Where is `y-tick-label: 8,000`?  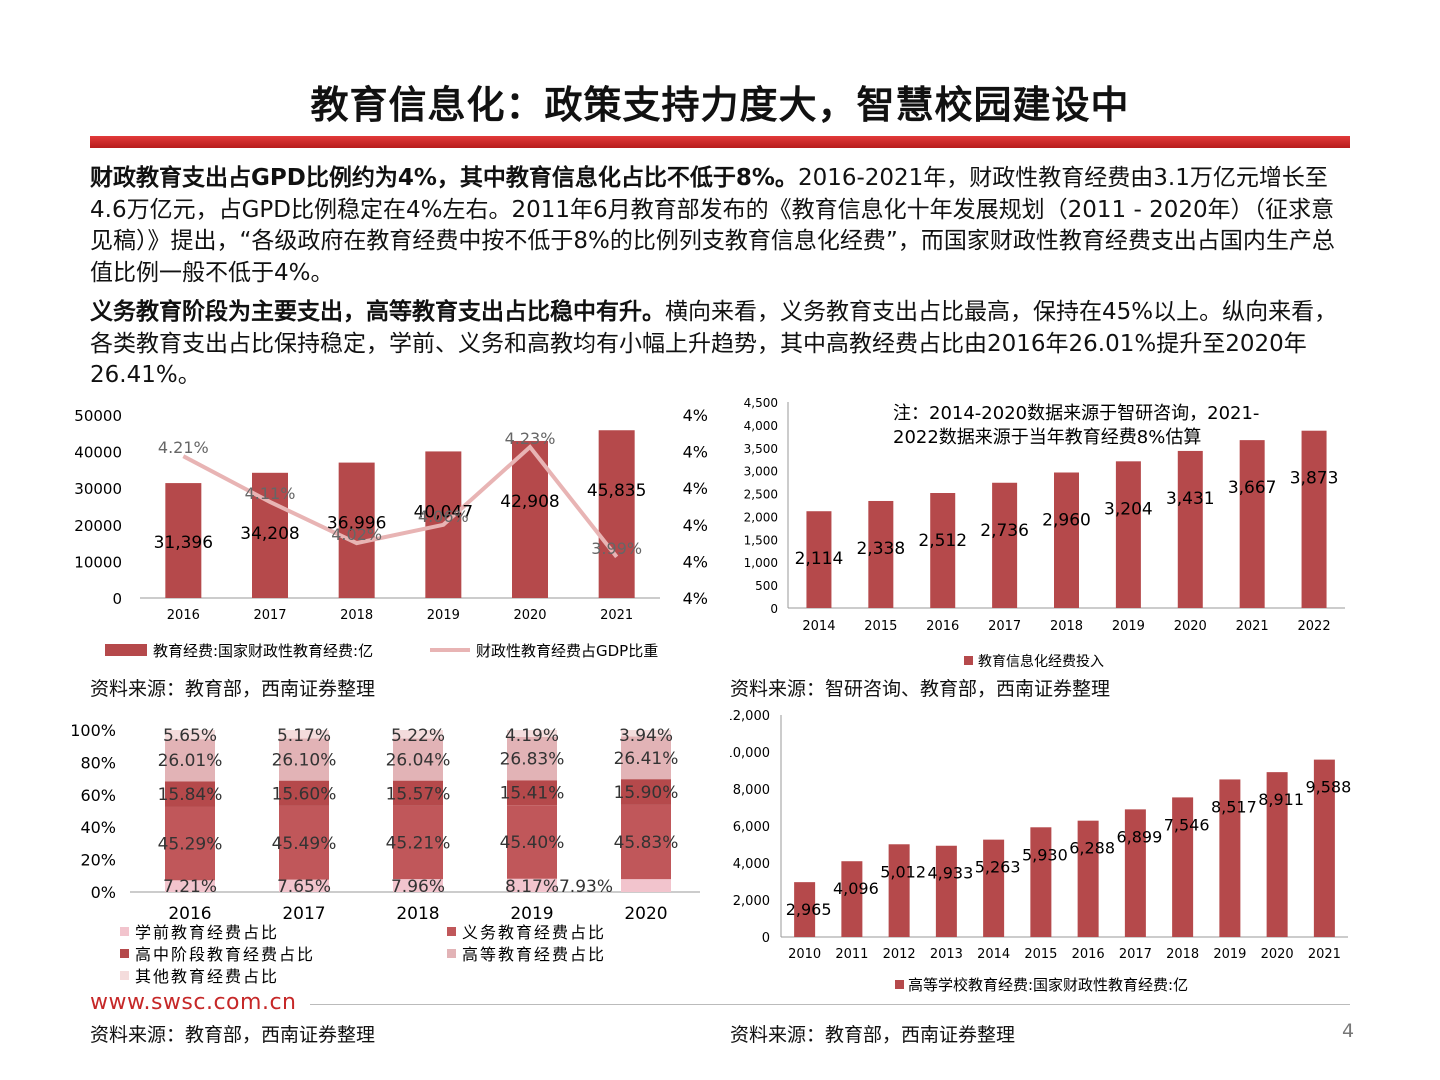 y-tick-label: 8,000 is located at coordinates (751, 790).